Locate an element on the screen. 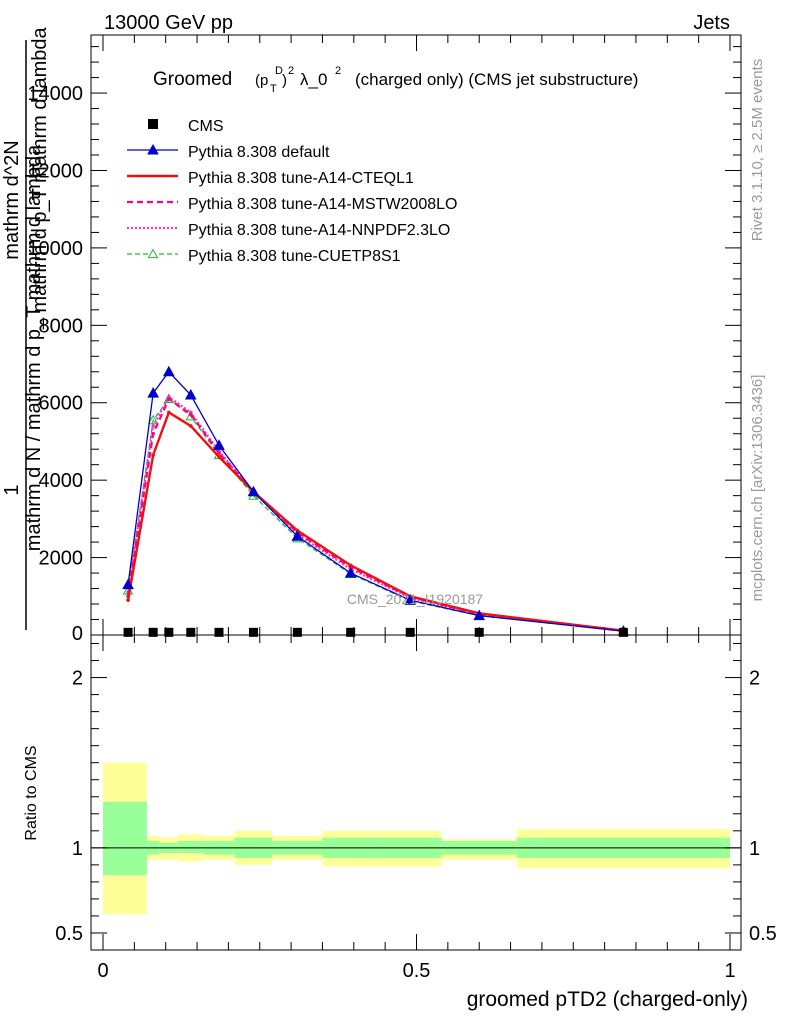  y-tick-label: 14000 is located at coordinates (55, 94).